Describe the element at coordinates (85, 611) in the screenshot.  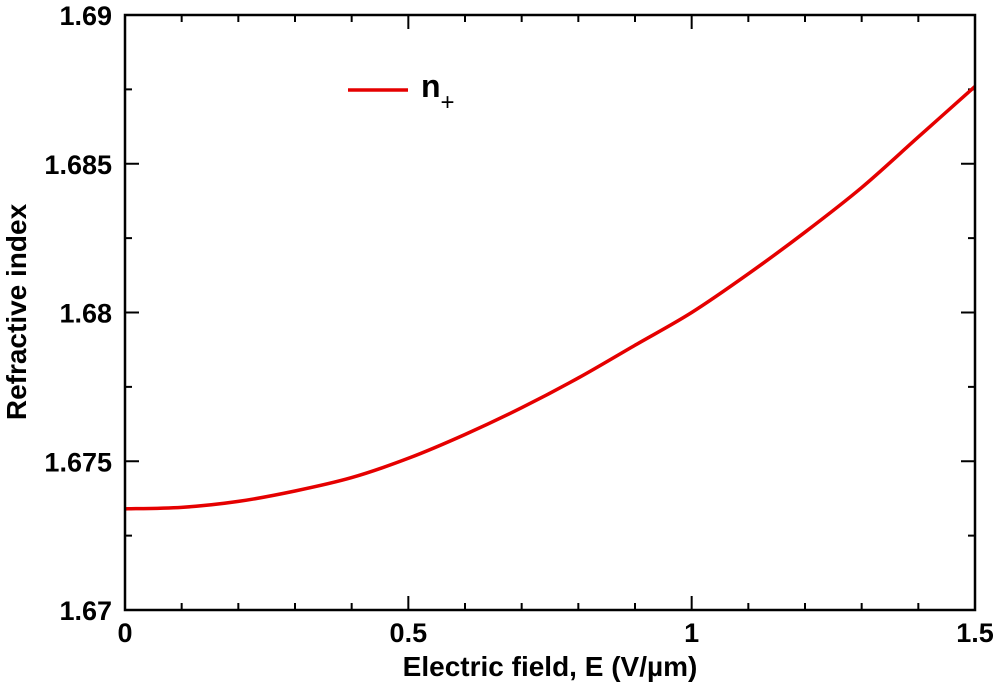
I see `y-tick-label: 1.67` at that location.